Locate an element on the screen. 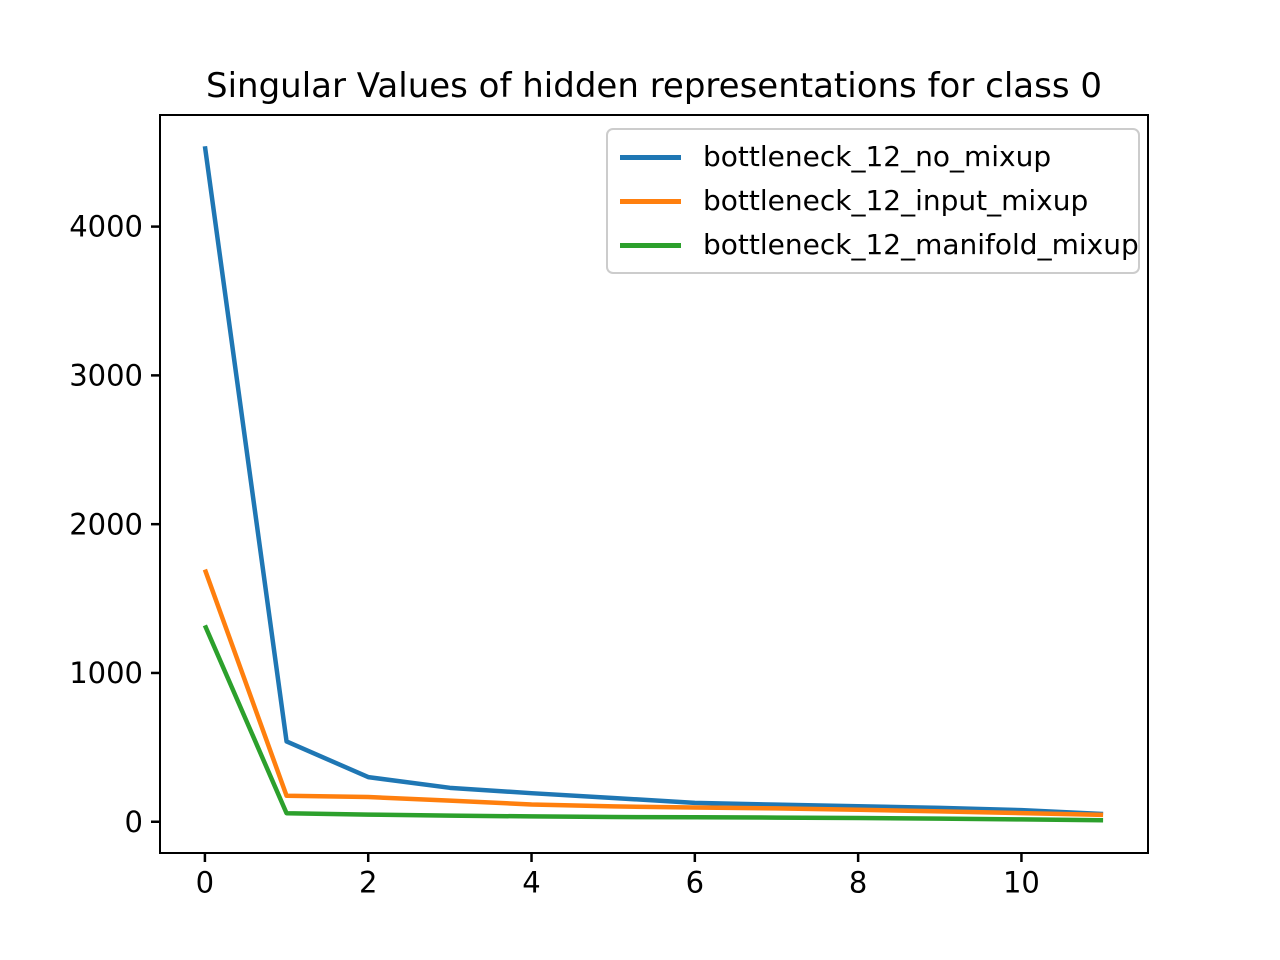 The height and width of the screenshot is (960, 1280). legend-item: bottleneck_12_manifold_mixup is located at coordinates (873, 245).